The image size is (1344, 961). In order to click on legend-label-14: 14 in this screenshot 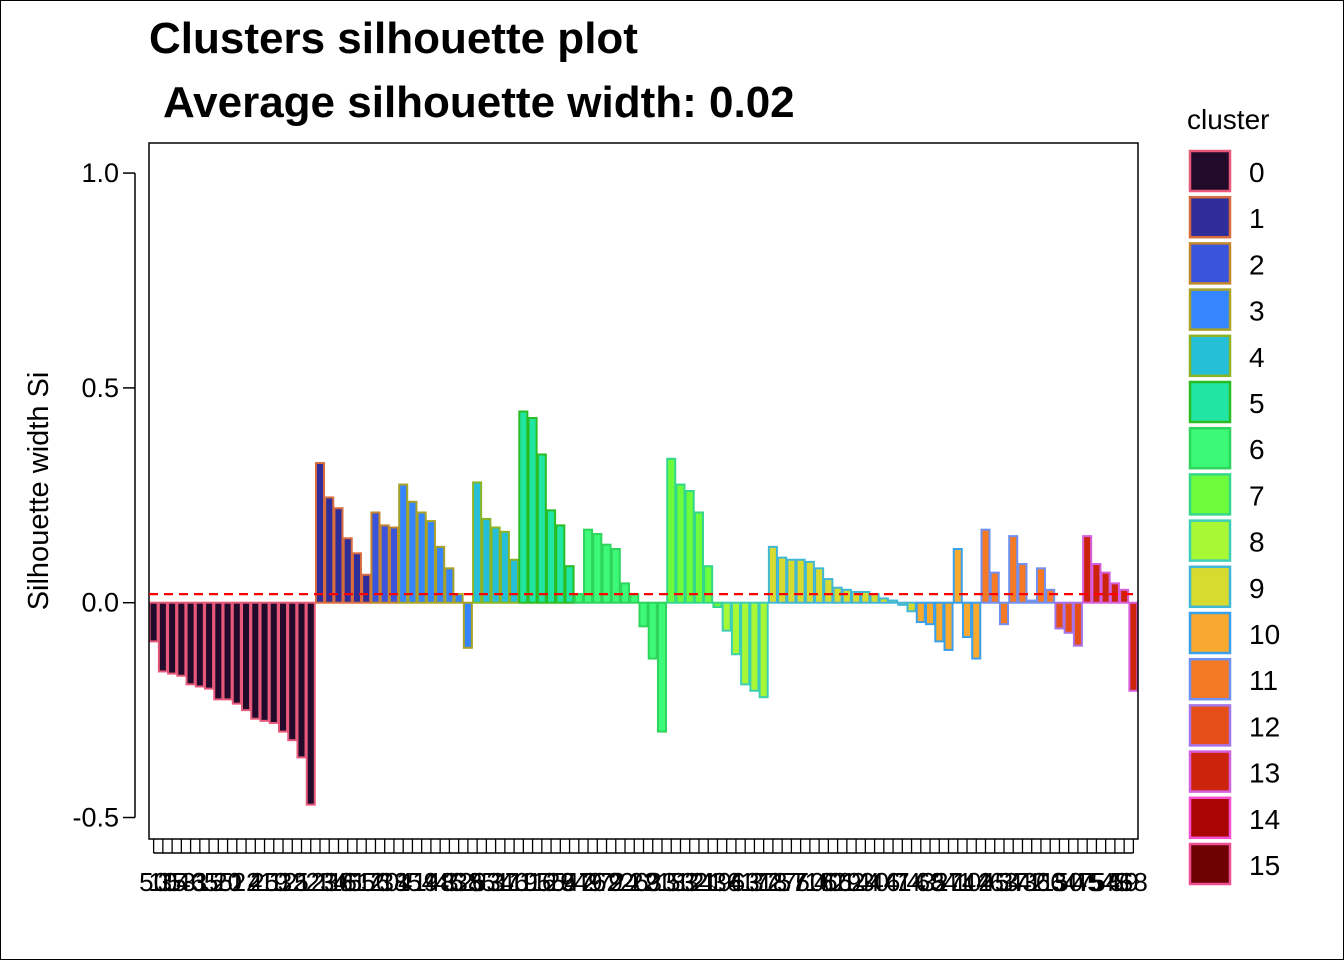, I will do `click(1264, 819)`.